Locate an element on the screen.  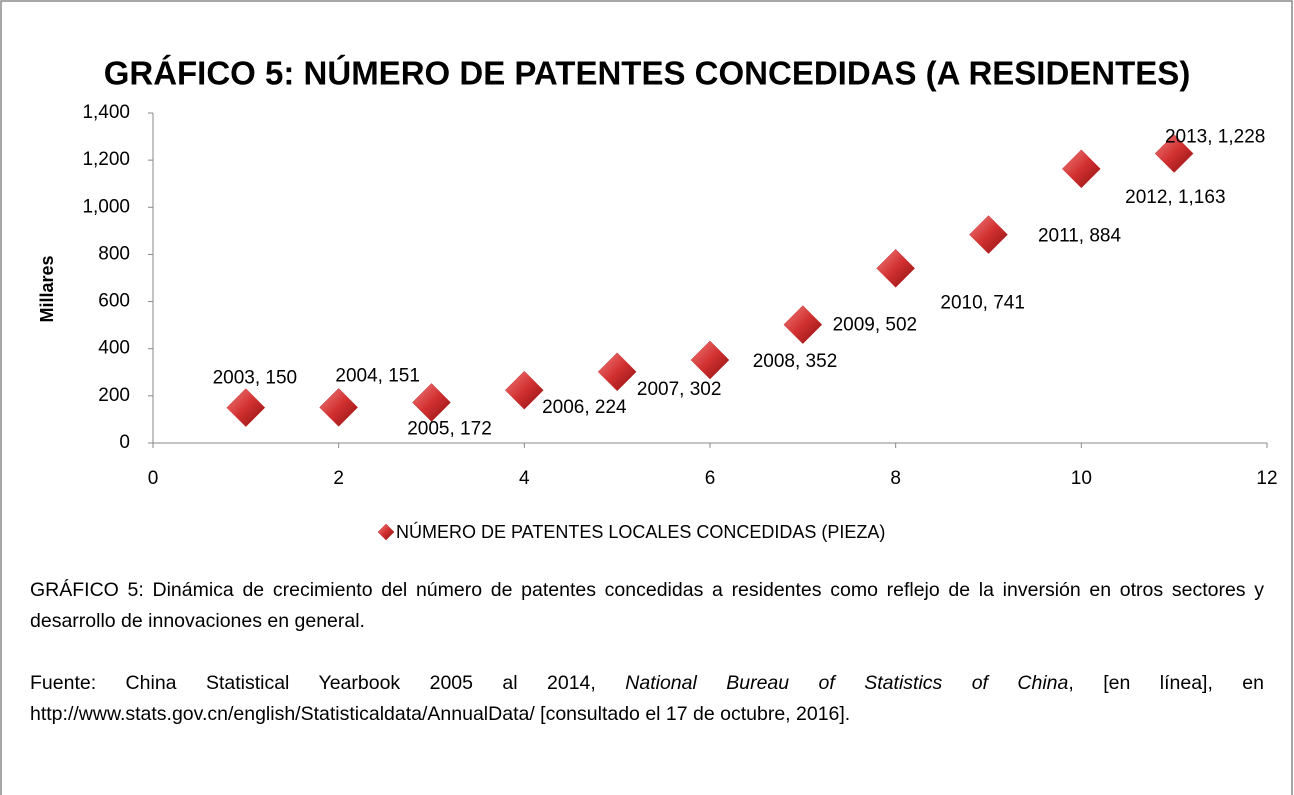
data-label: 2008, 352 is located at coordinates (795, 361).